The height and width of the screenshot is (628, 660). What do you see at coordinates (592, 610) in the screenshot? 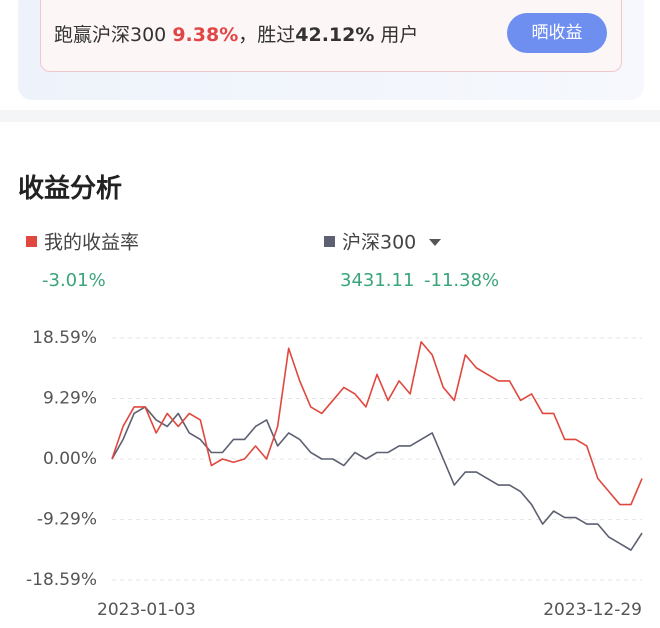
I see `x-tick-label: 2023-12-29` at bounding box center [592, 610].